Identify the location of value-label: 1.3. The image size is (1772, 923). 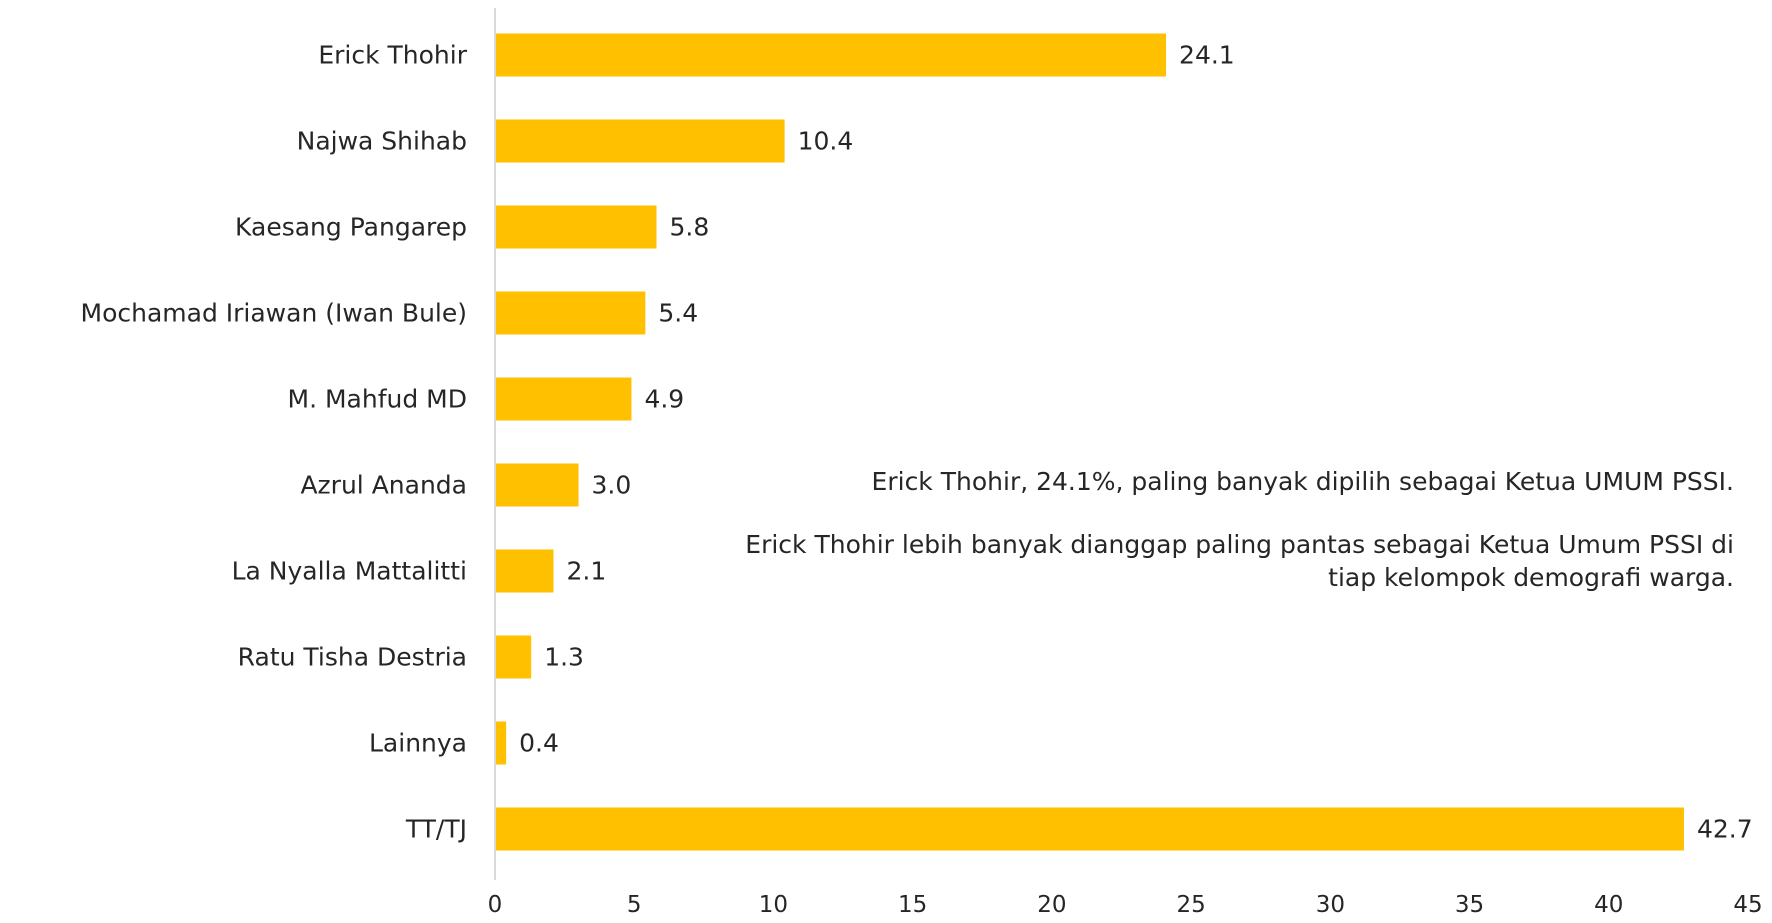
(564, 657).